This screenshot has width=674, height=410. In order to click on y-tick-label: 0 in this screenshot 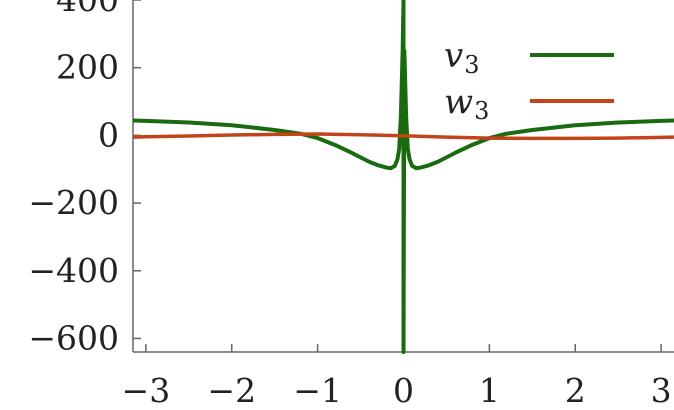, I will do `click(108, 134)`.